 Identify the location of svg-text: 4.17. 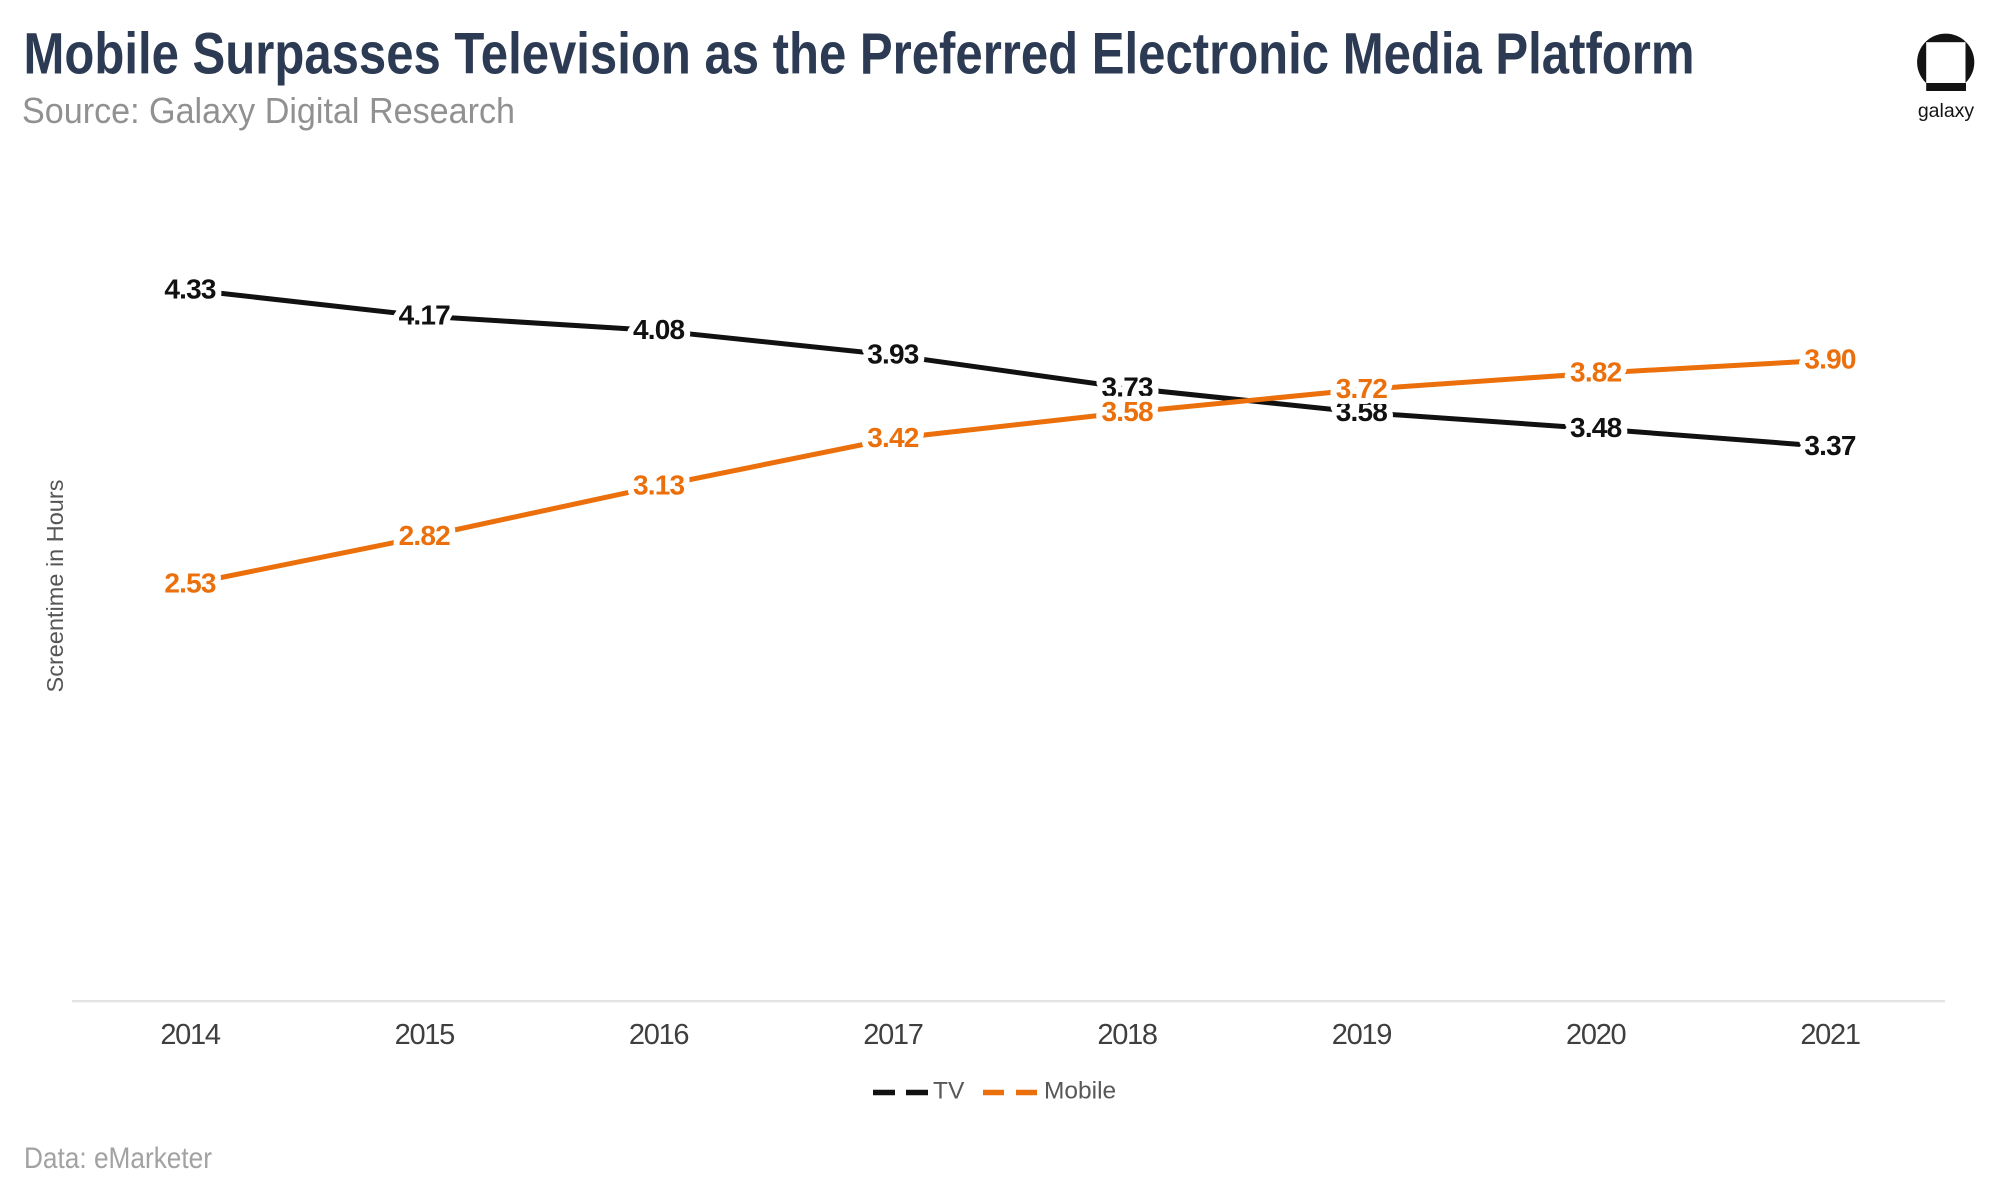
(425, 315).